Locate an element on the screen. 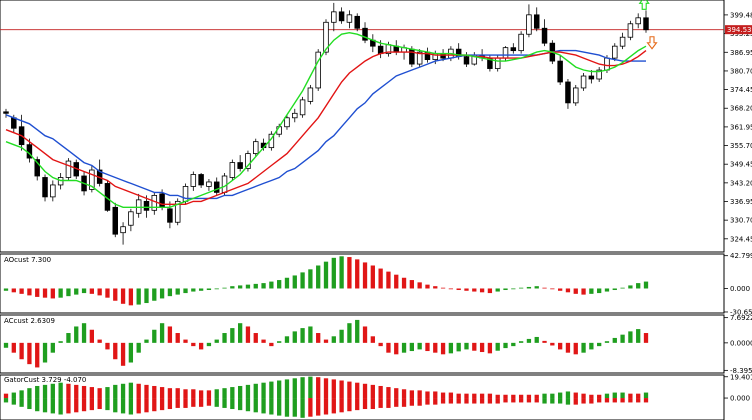 The height and width of the screenshot is (420, 752). ac-indicator-panel: ACcust 2.6309 is located at coordinates (362, 344).